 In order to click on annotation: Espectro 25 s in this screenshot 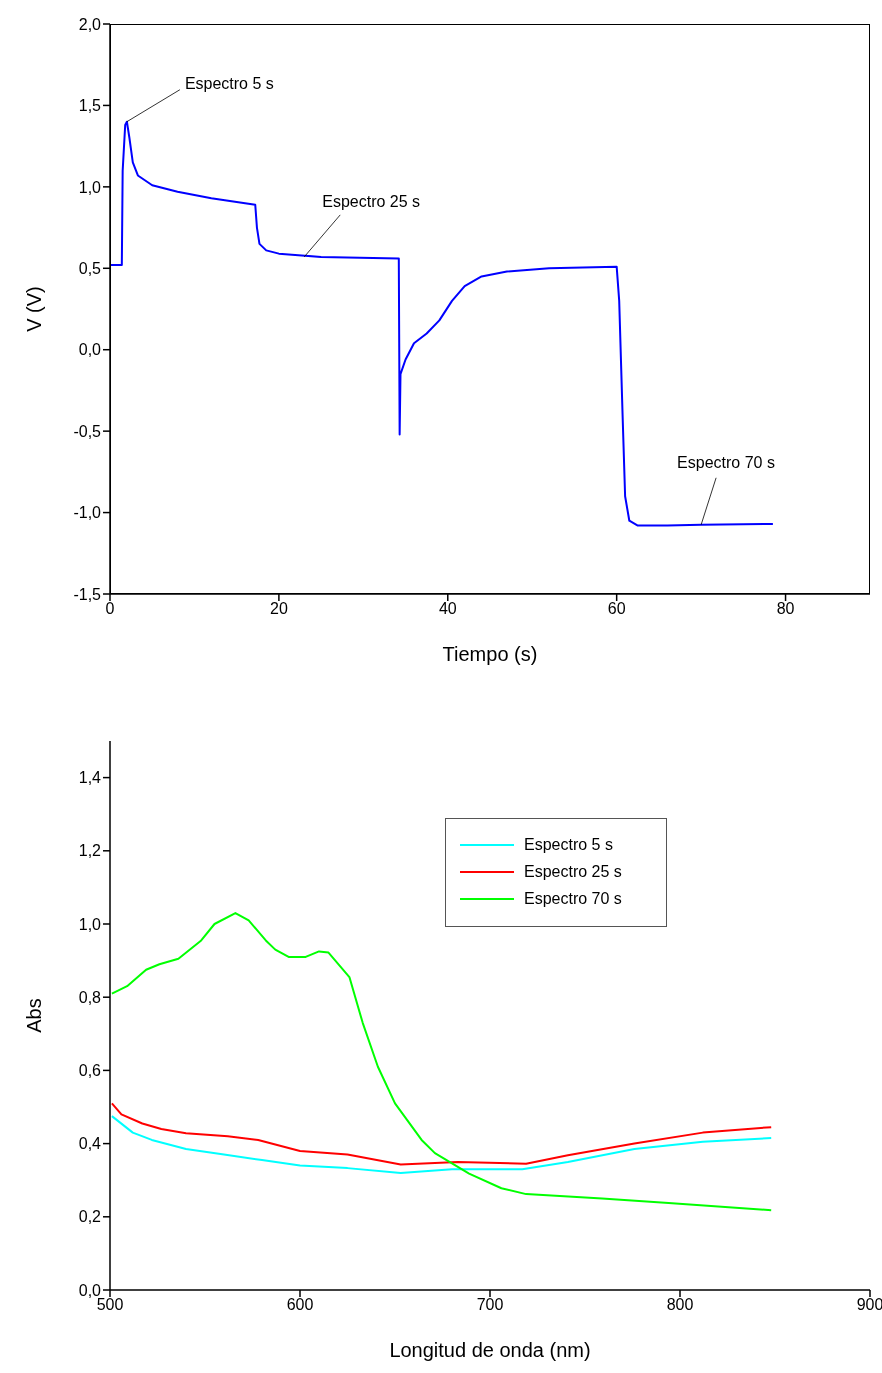, I will do `click(371, 201)`.